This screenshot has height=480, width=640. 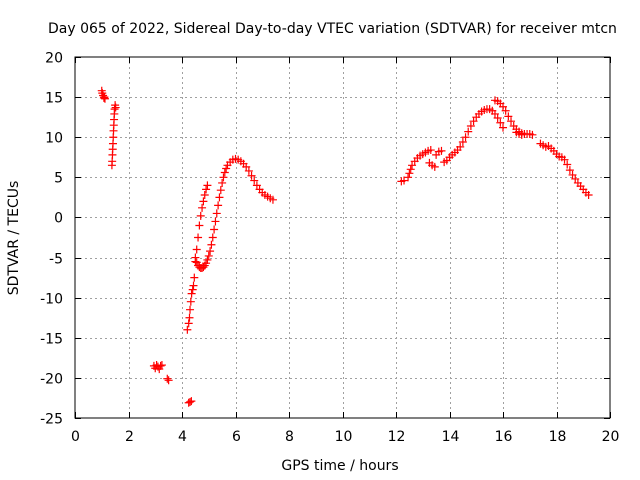 I want to click on x-tick-label: 10, so click(x=344, y=437).